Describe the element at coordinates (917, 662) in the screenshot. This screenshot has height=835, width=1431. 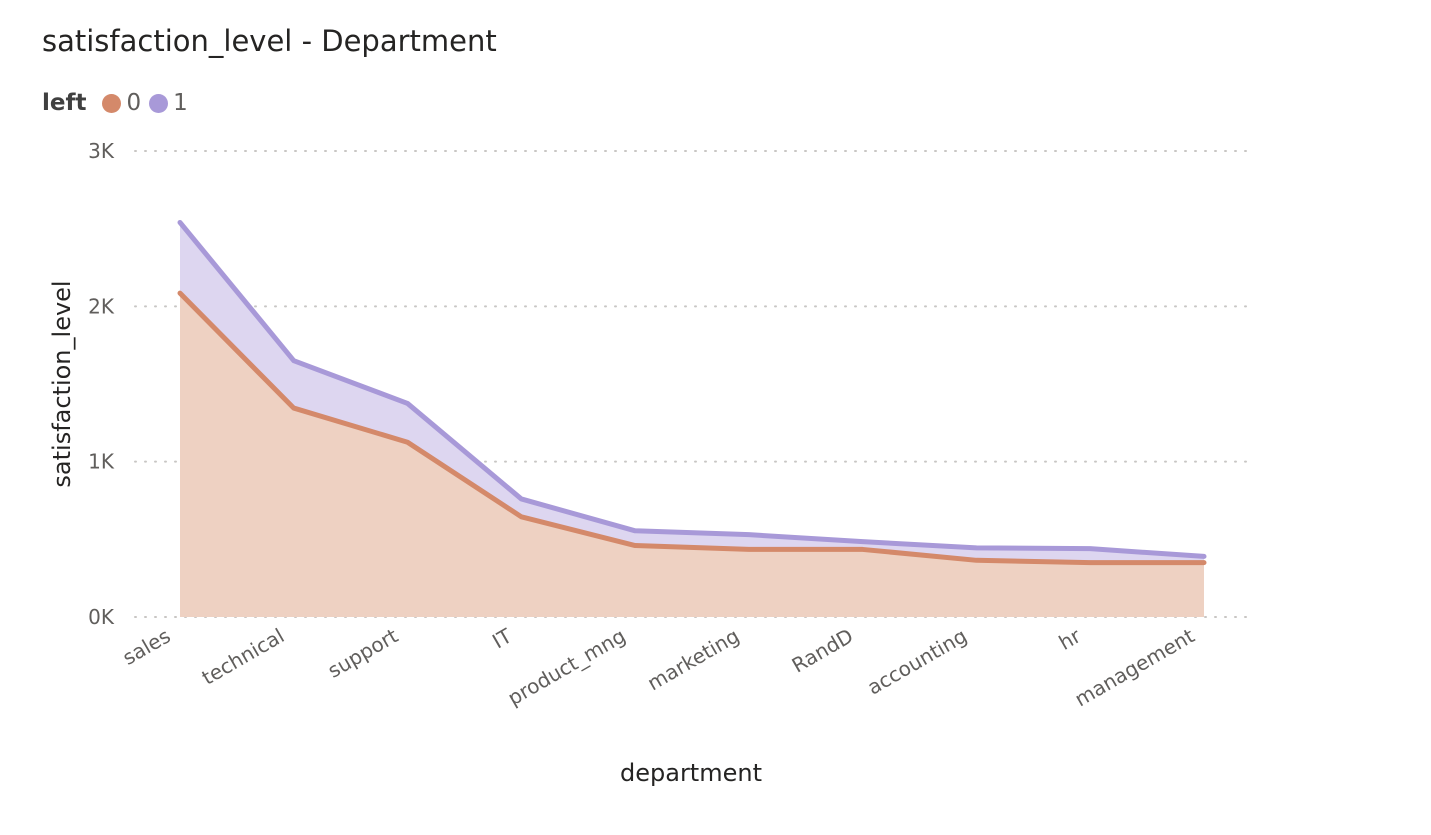
I see `x-tick-label: accounting` at that location.